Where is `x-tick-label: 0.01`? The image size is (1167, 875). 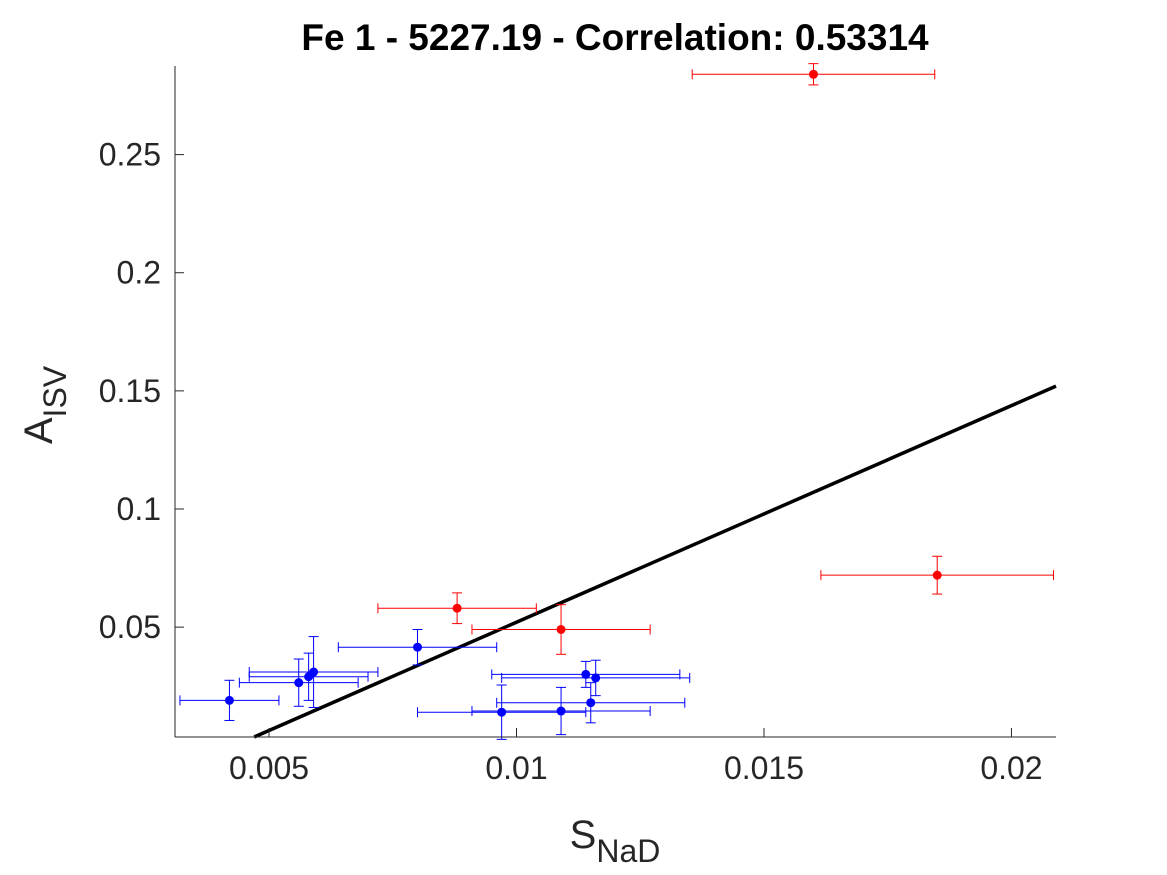
x-tick-label: 0.01 is located at coordinates (516, 768).